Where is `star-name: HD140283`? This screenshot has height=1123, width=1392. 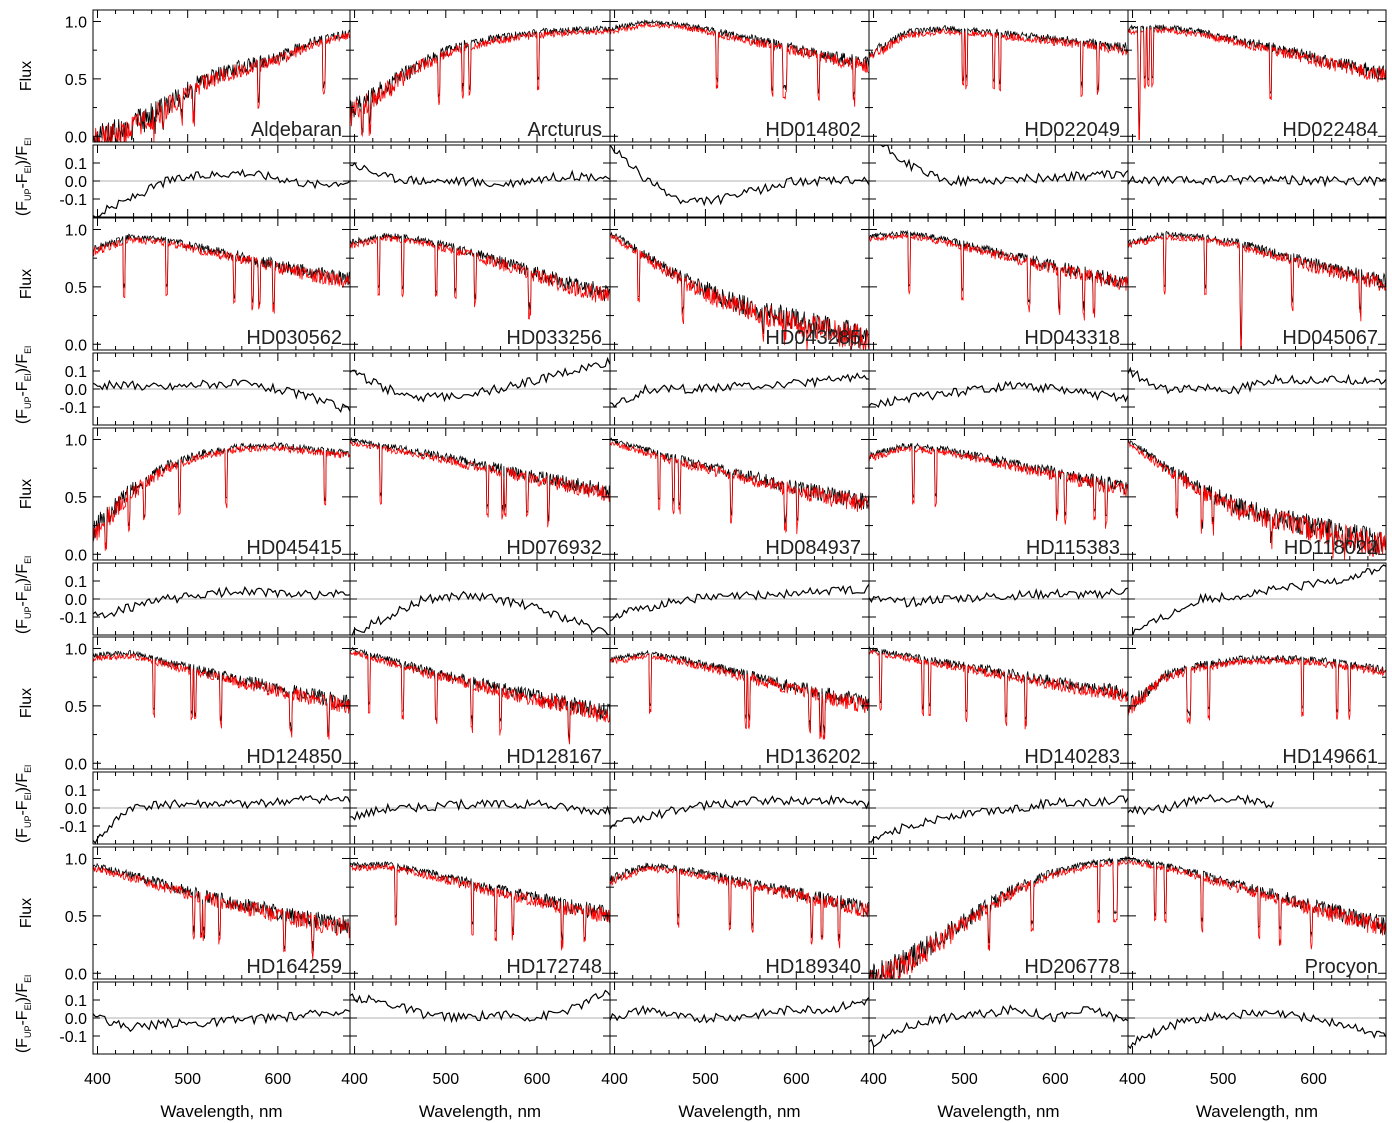 star-name: HD140283 is located at coordinates (1072, 757).